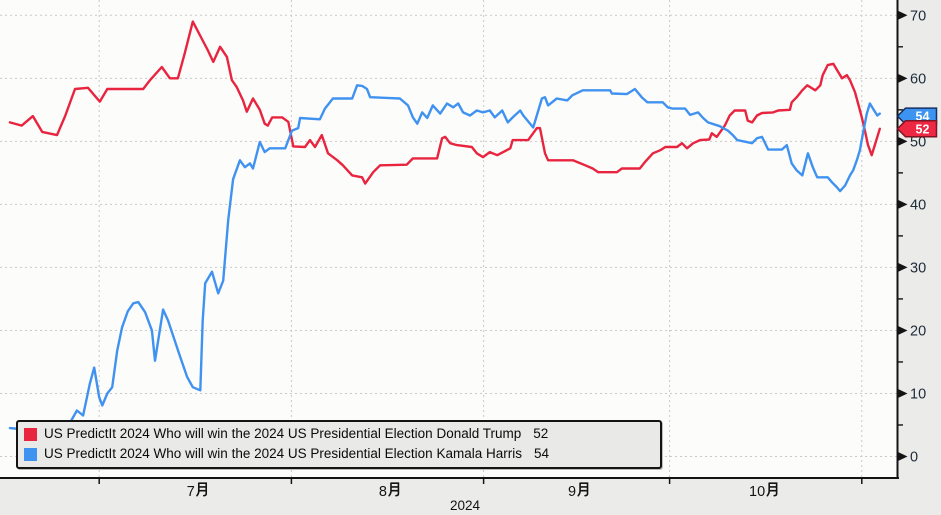 This screenshot has width=941, height=515. What do you see at coordinates (914, 458) in the screenshot?
I see `y-axis-label: 0` at bounding box center [914, 458].